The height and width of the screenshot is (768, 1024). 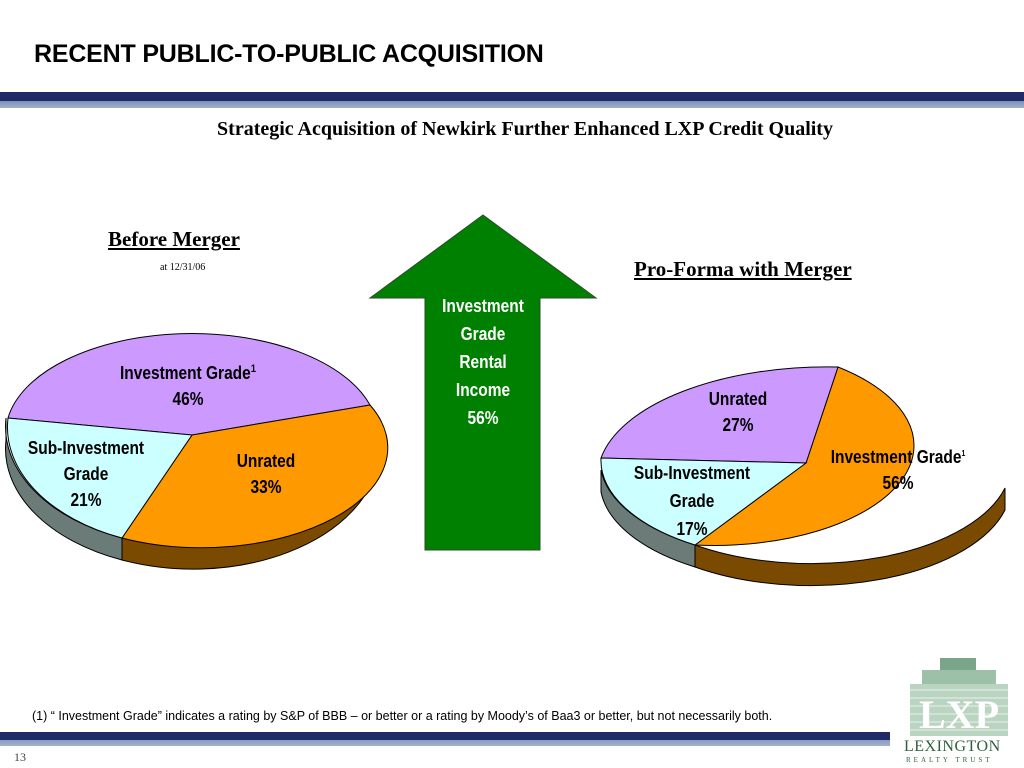 I want to click on slice-after-unrated, so click(x=719, y=415).